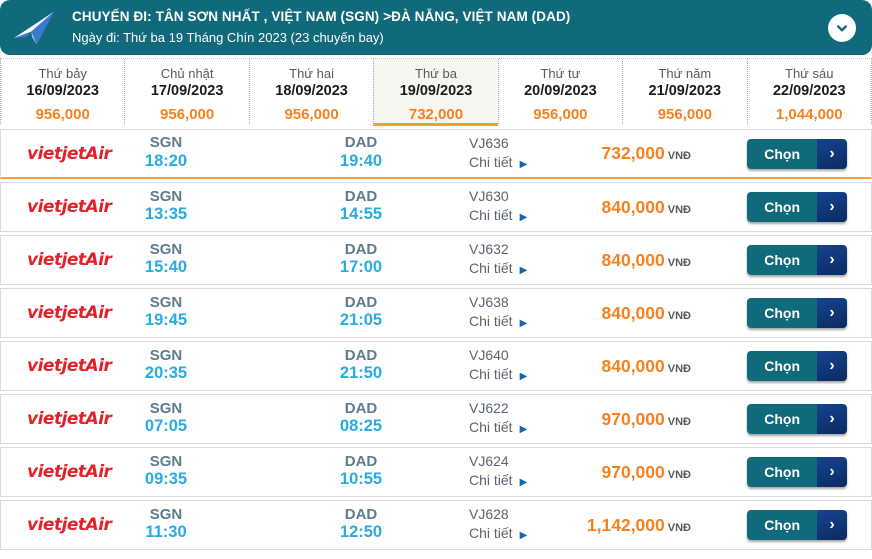 Image resolution: width=872 pixels, height=559 pixels. Describe the element at coordinates (560, 92) in the screenshot. I see `date-tab: Thứ tư 20/09/2023 956,000` at that location.